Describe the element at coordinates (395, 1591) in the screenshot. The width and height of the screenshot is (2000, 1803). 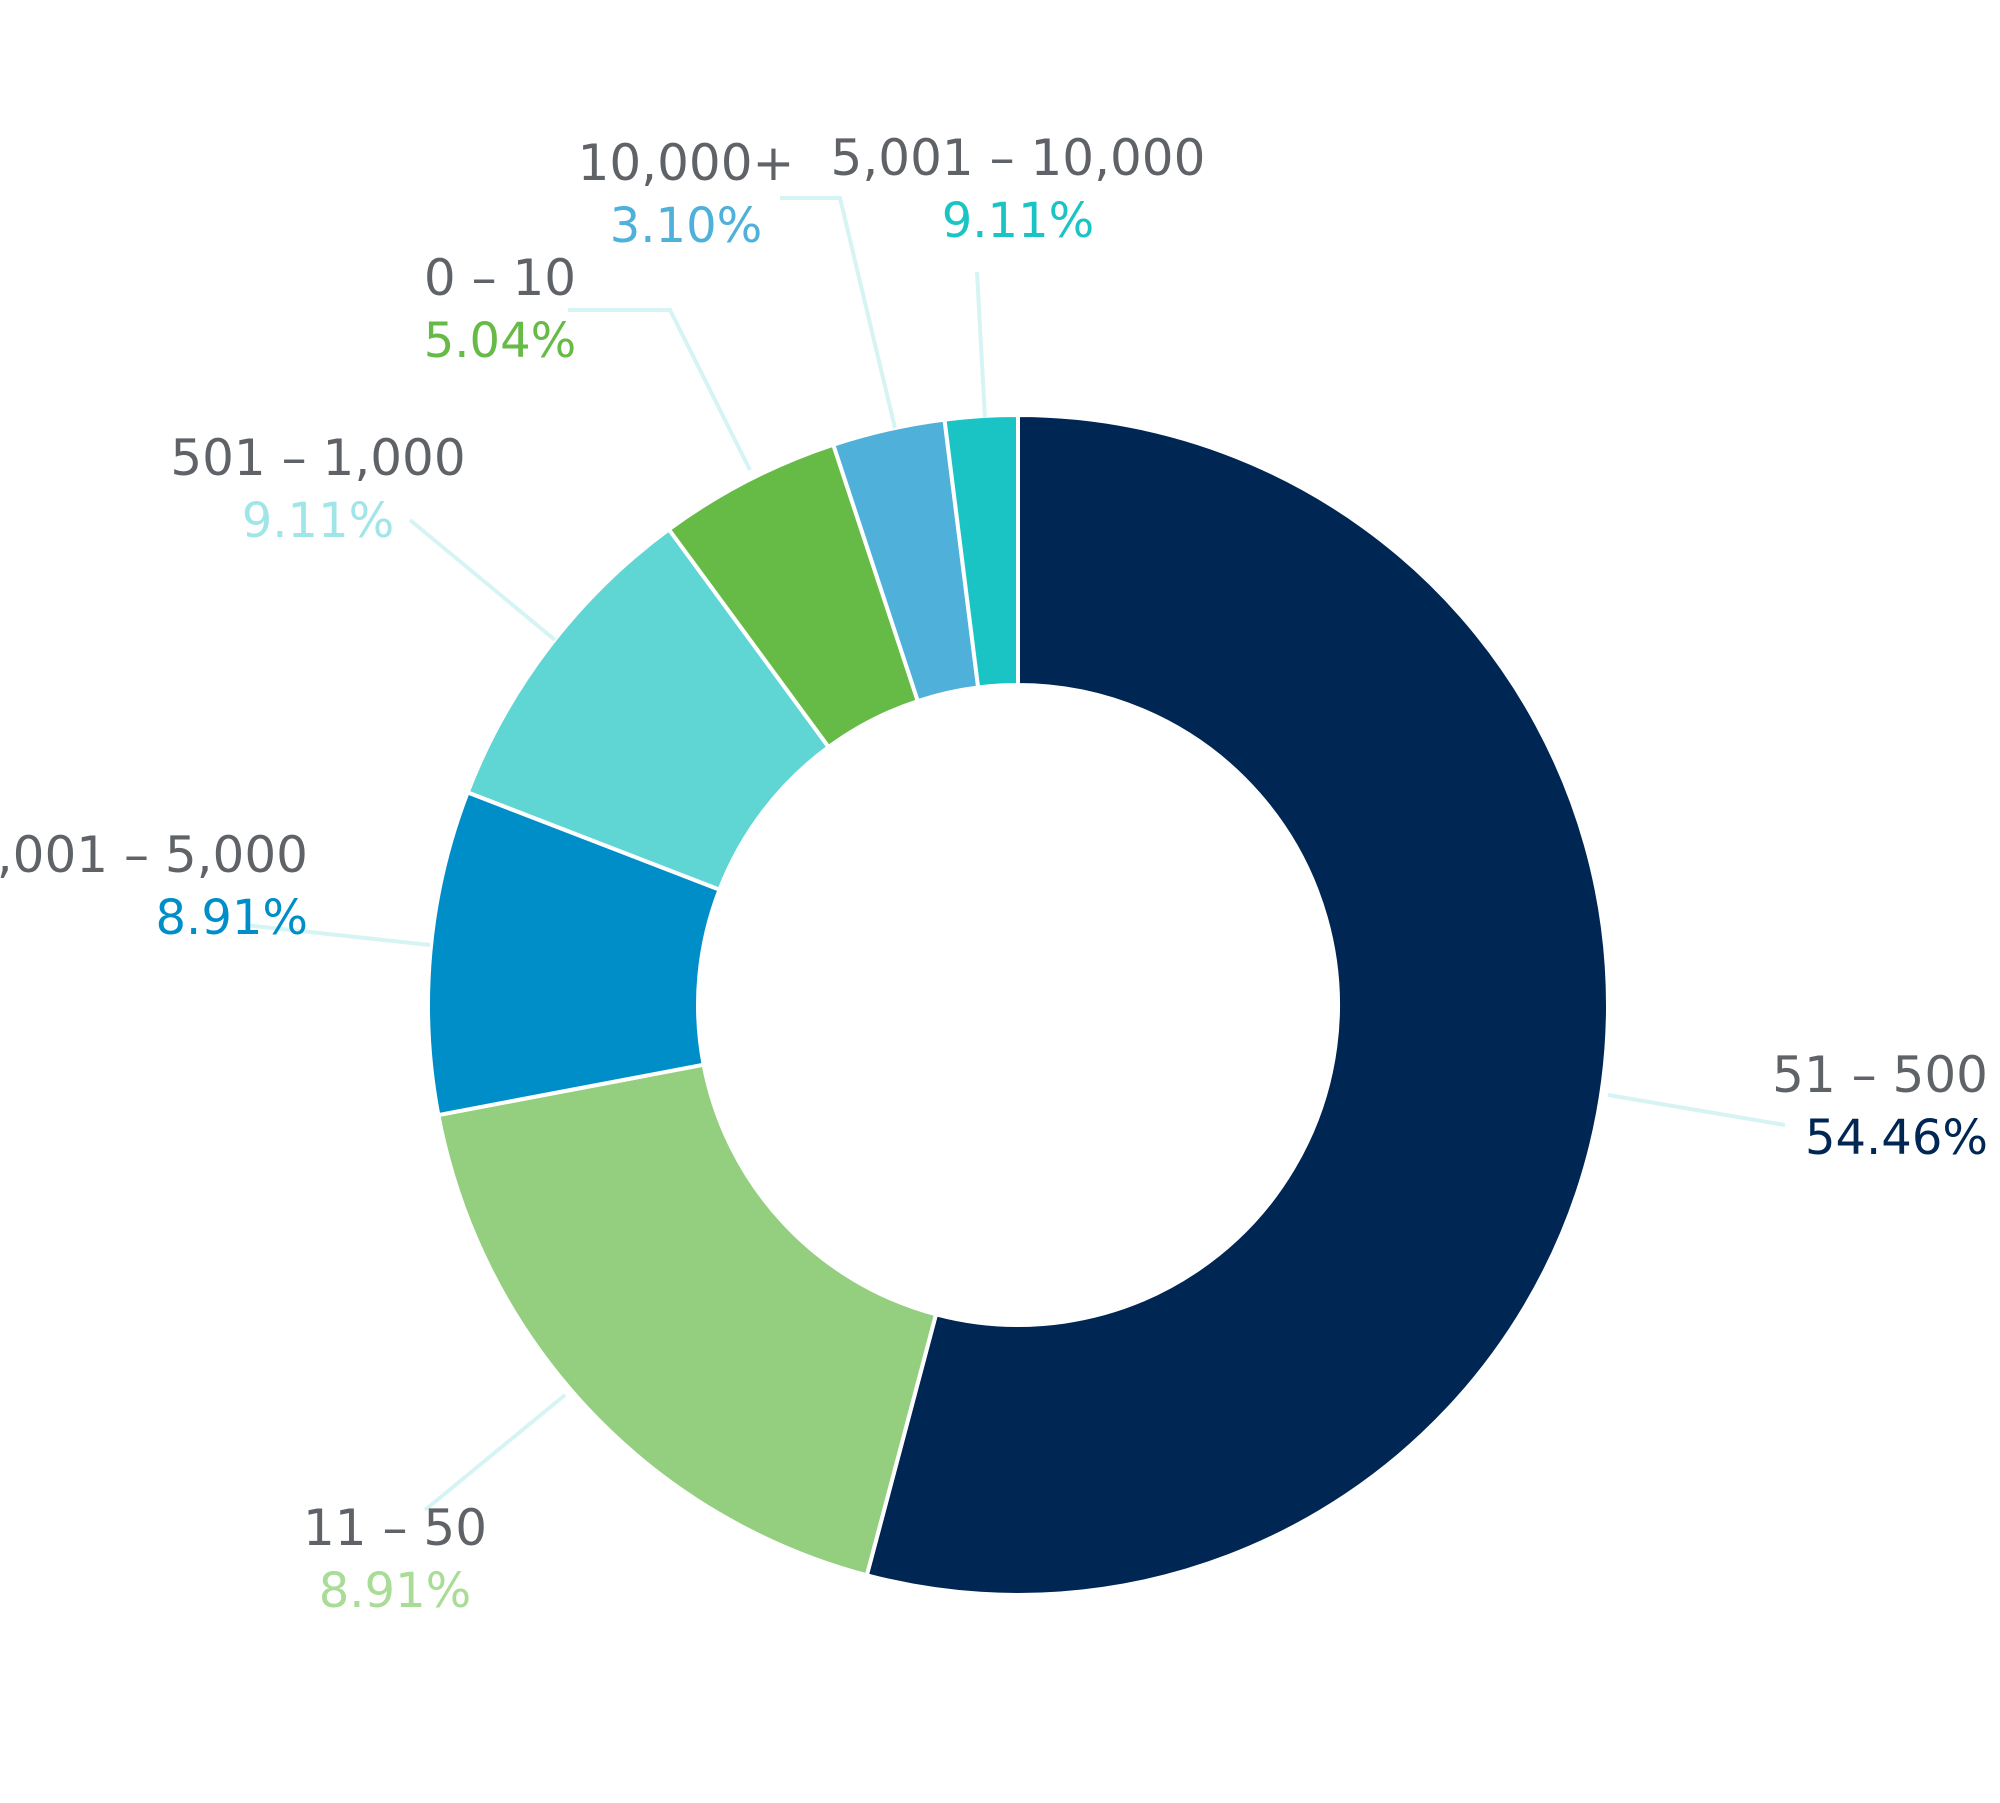
I see `value-label-1: 8.91%` at that location.